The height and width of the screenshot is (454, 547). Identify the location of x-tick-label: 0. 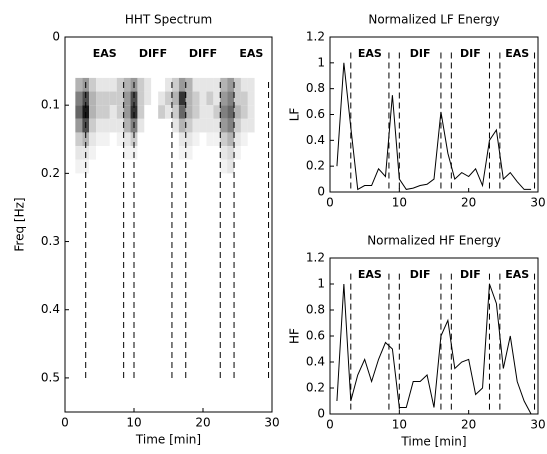
(330, 425).